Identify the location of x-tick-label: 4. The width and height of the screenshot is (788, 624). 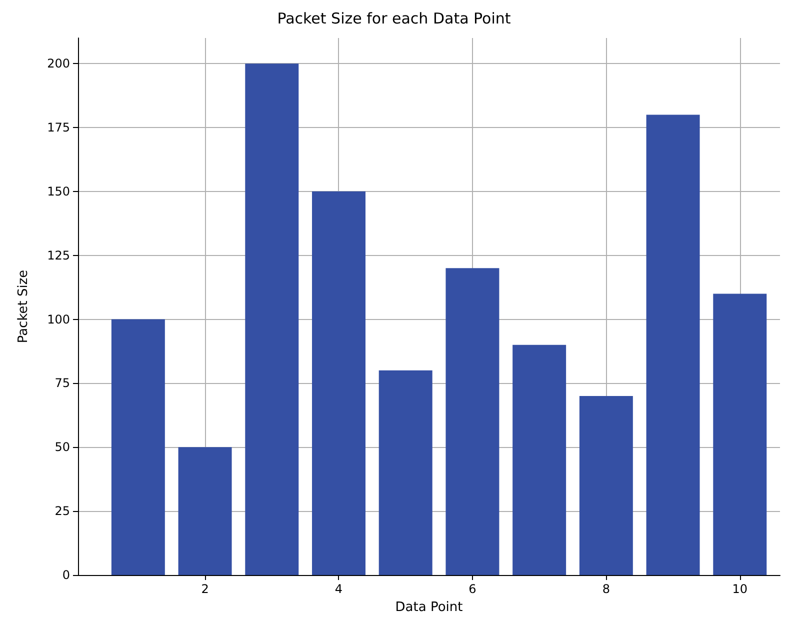
(338, 589).